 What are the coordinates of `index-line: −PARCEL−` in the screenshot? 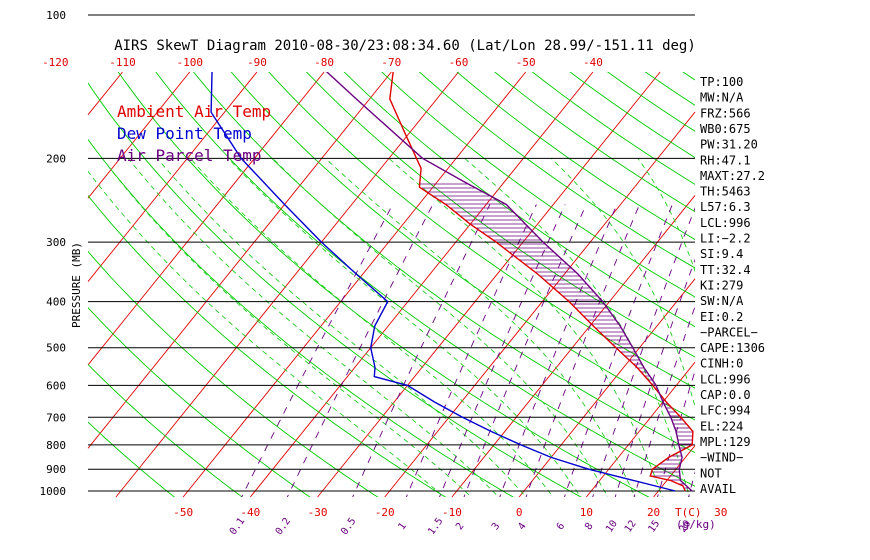 It's located at (729, 332).